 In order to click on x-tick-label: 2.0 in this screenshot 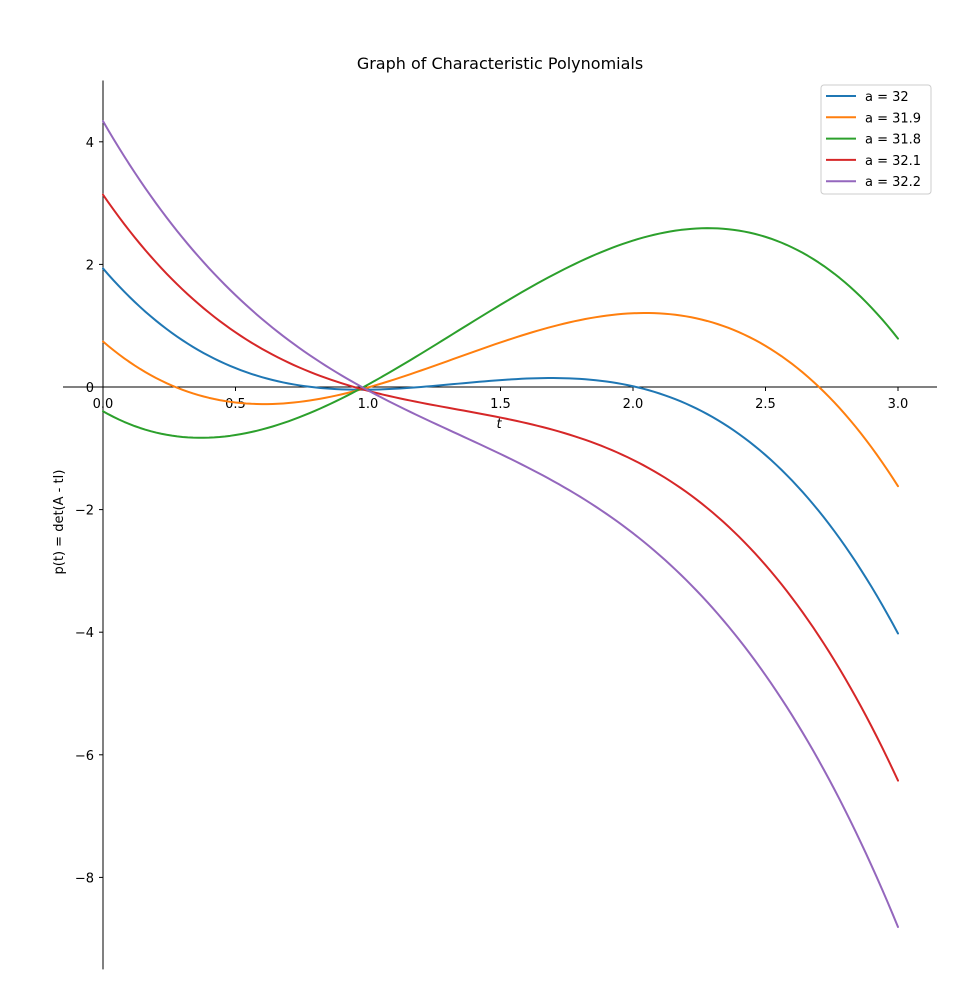, I will do `click(633, 404)`.